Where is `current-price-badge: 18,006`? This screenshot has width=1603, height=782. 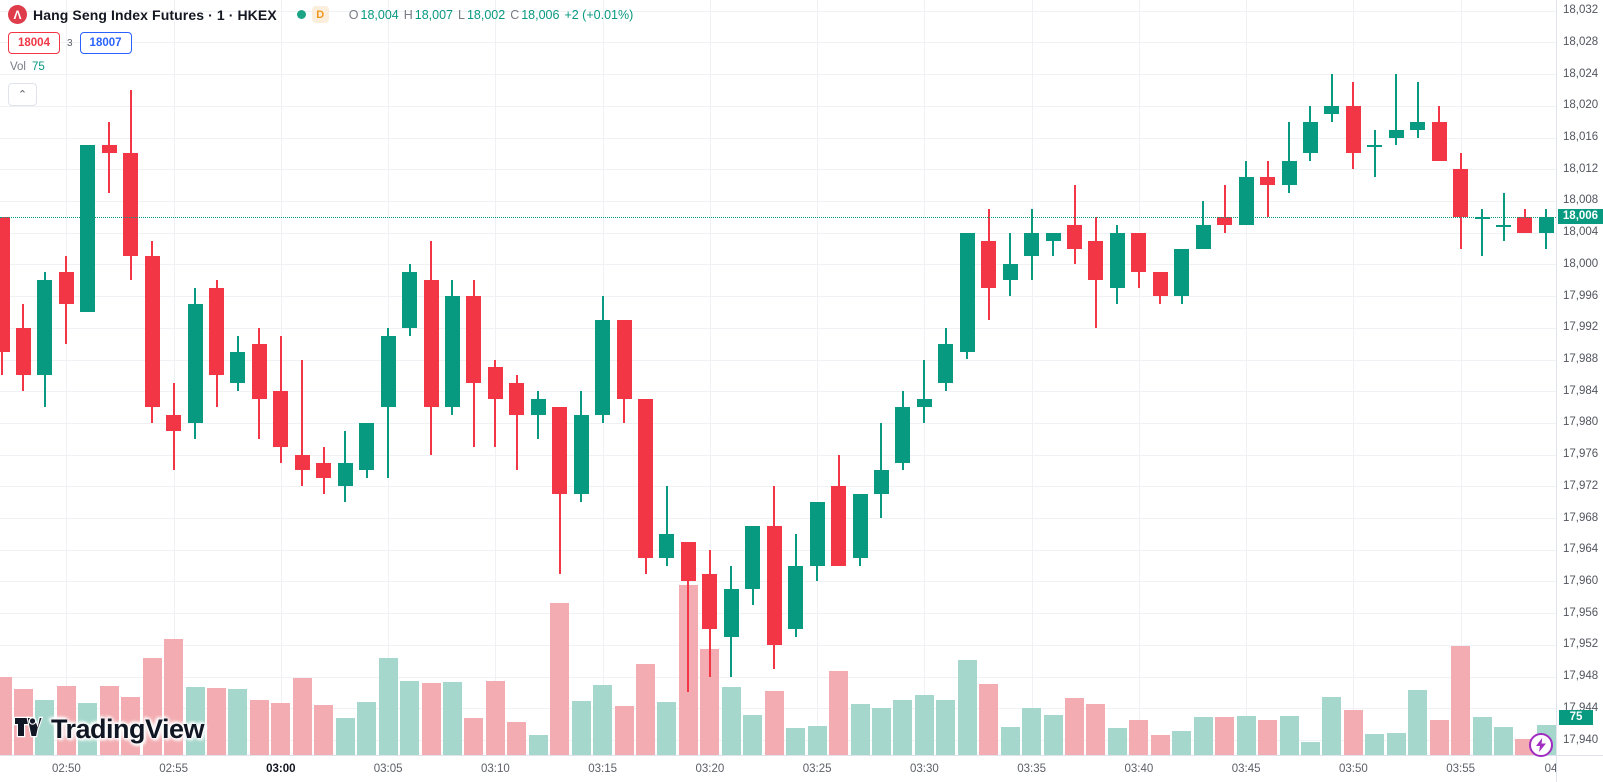 current-price-badge: 18,006 is located at coordinates (1580, 217).